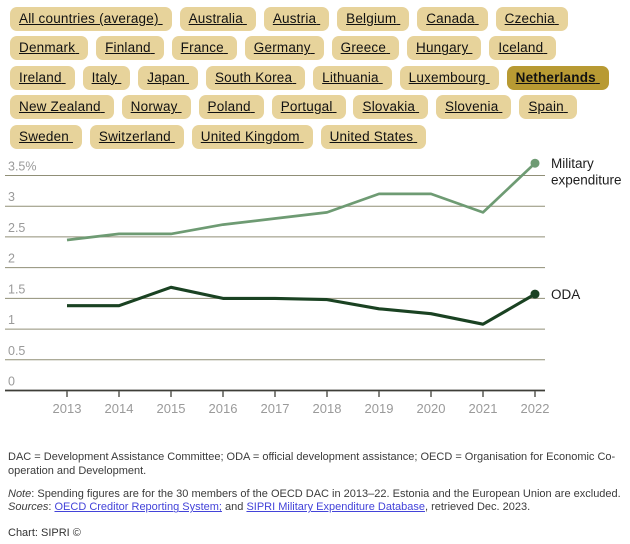  What do you see at coordinates (557, 77) in the screenshot?
I see `country-pill-netherlands: Netherlands` at bounding box center [557, 77].